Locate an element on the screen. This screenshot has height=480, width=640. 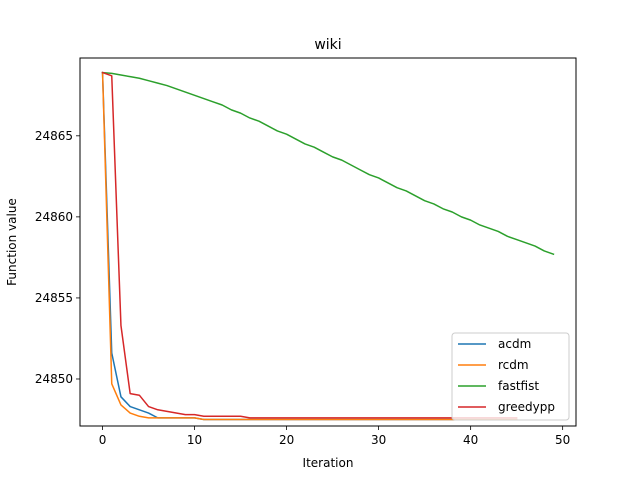
y-axis-ticks: 24850 24855 24860 24865 is located at coordinates (57, 257).